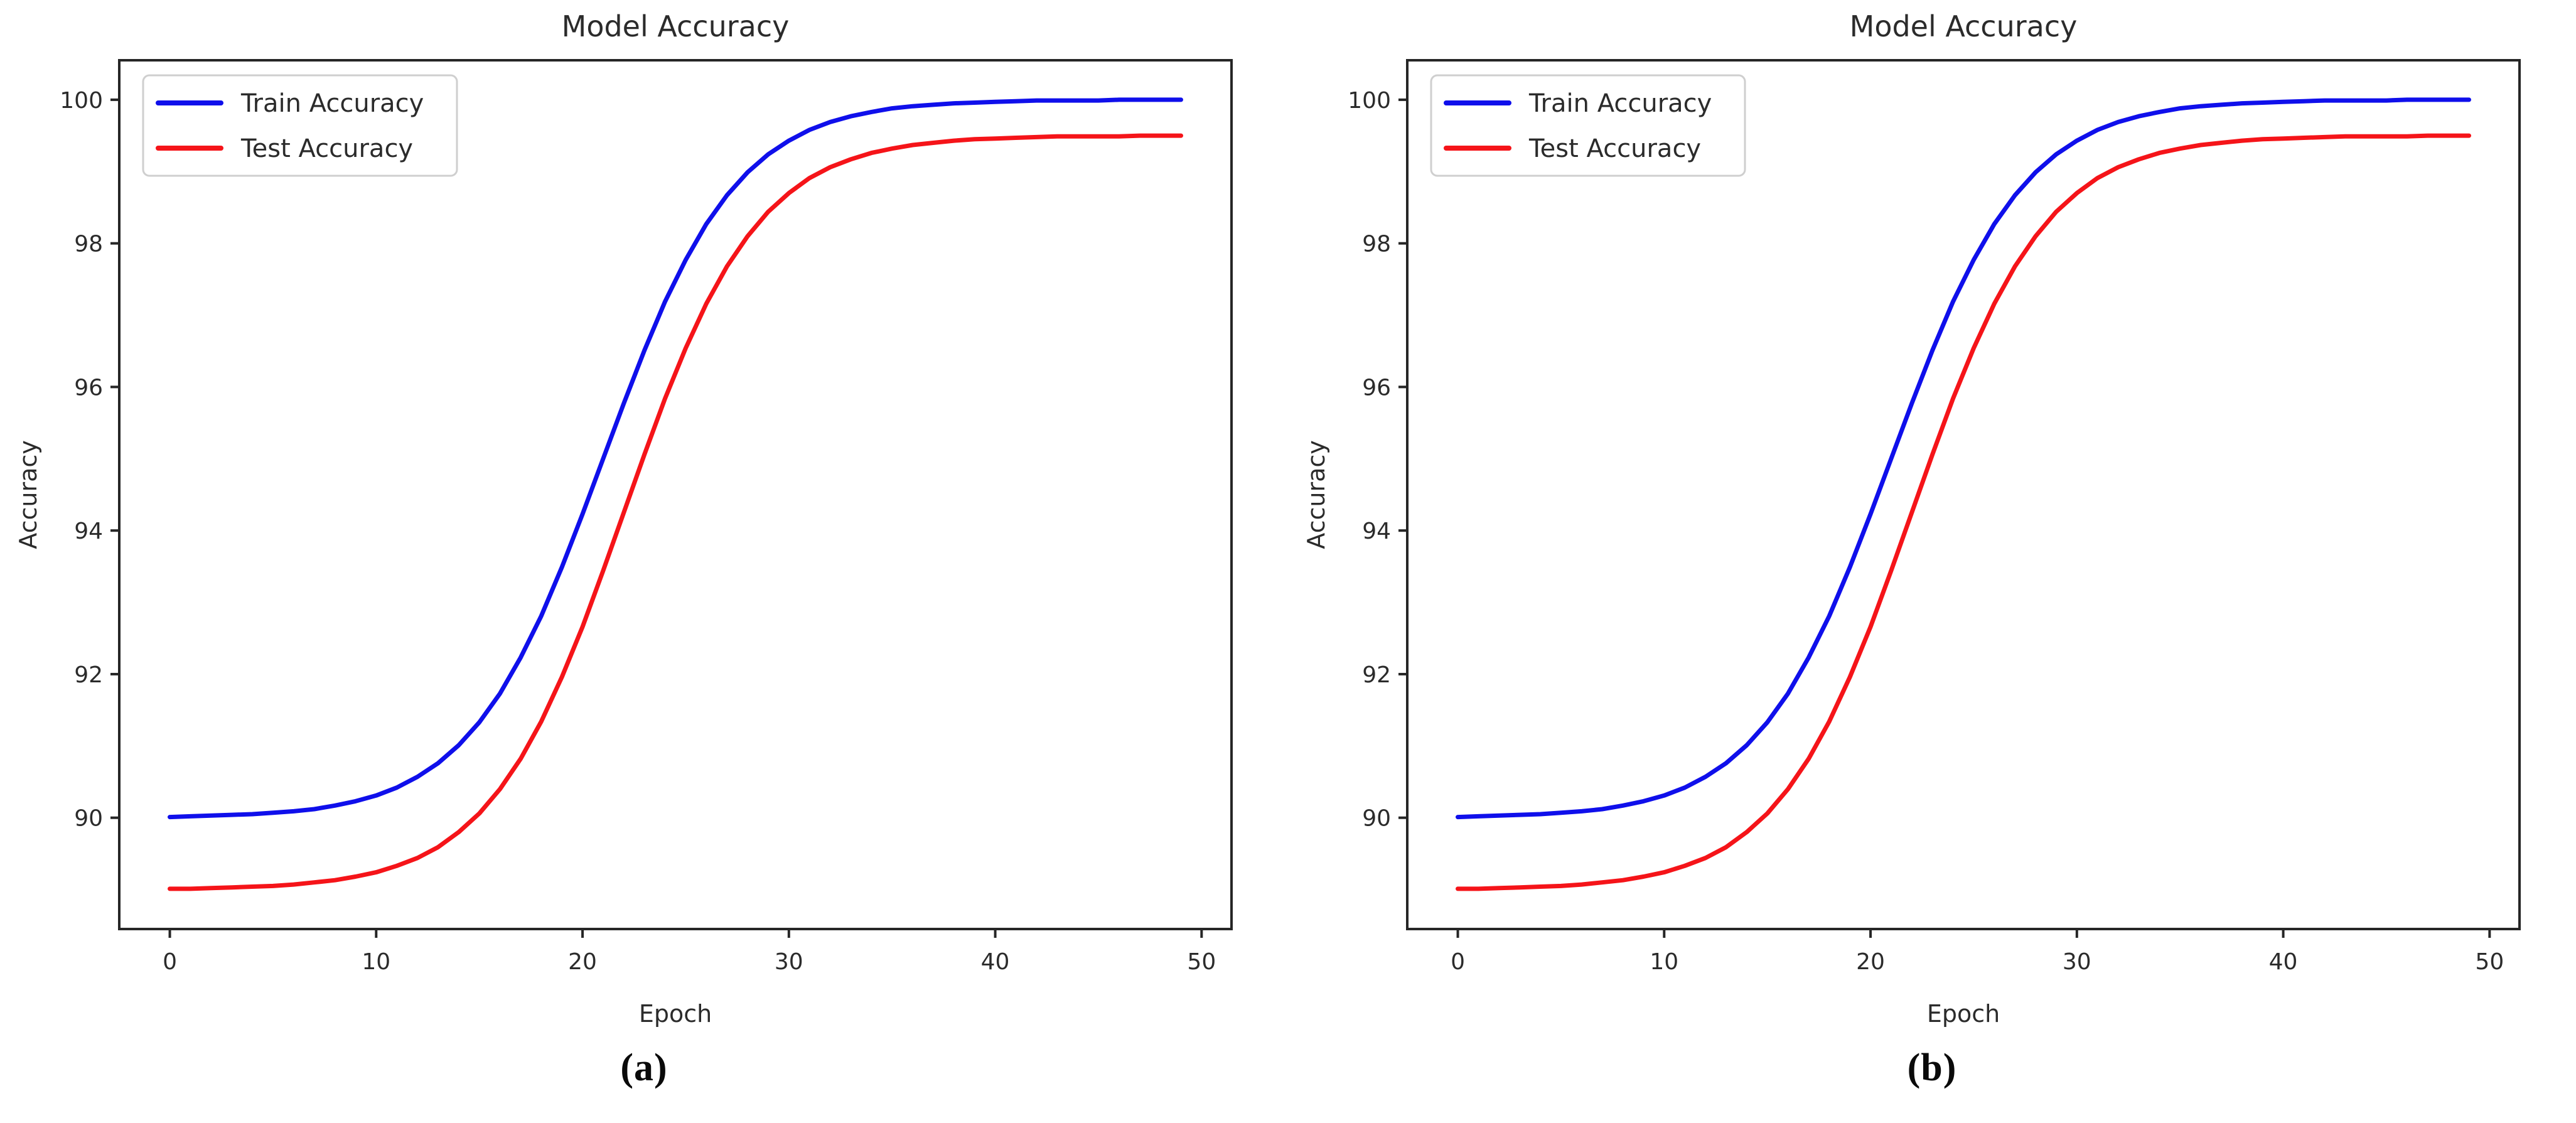 The width and height of the screenshot is (2576, 1123). What do you see at coordinates (644, 1067) in the screenshot?
I see `caption-a: (a)` at bounding box center [644, 1067].